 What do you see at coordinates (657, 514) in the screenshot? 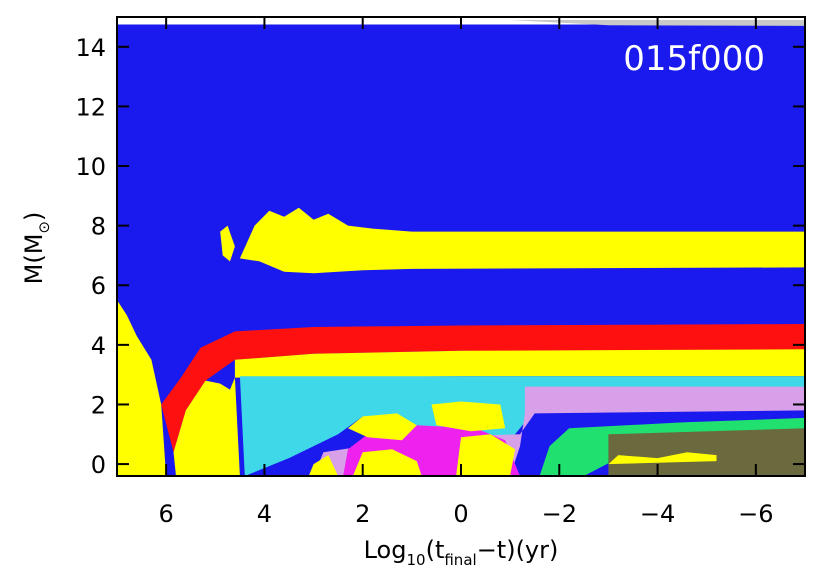
I see `x-tick-label: −4` at bounding box center [657, 514].